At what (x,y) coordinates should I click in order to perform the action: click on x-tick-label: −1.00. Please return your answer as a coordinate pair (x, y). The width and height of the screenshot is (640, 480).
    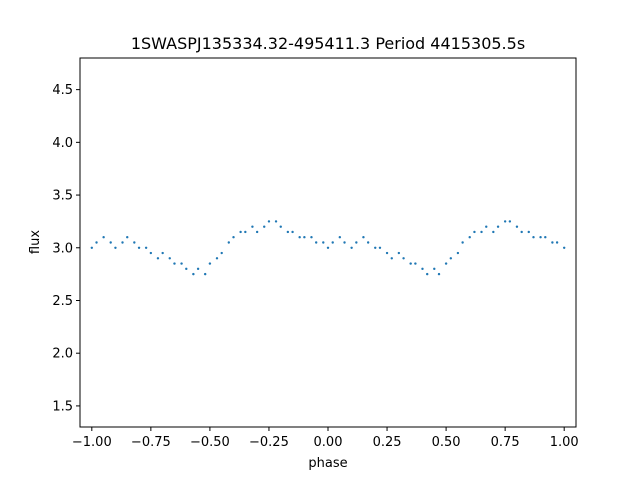
    Looking at the image, I should click on (92, 442).